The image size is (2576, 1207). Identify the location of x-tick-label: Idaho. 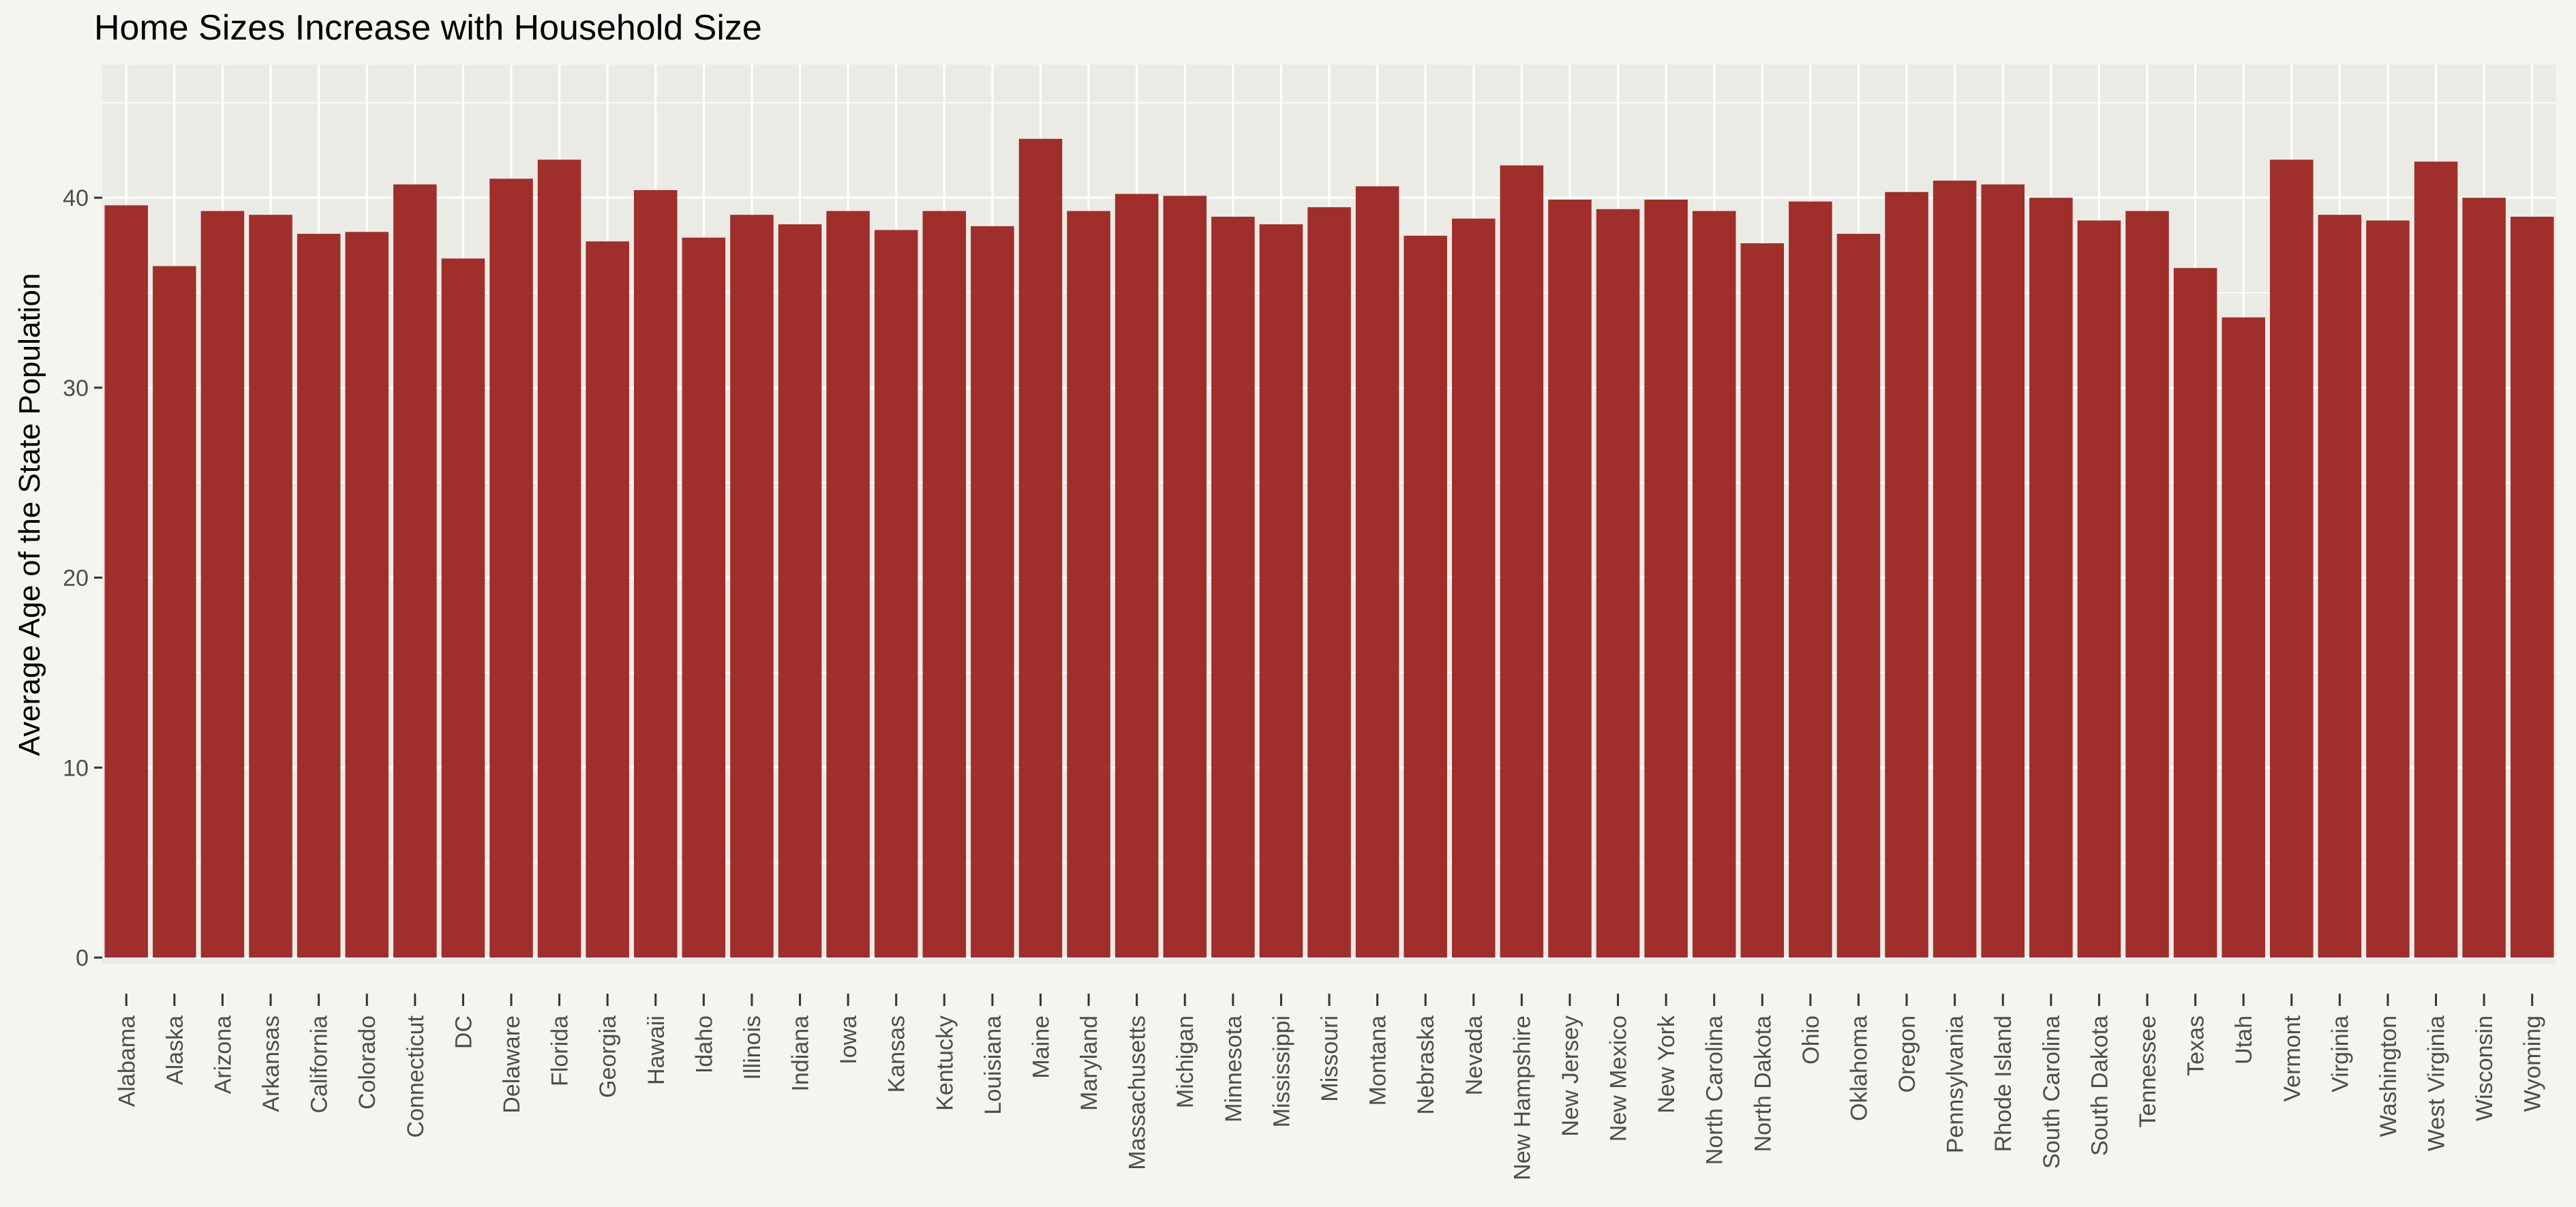
(704, 1044).